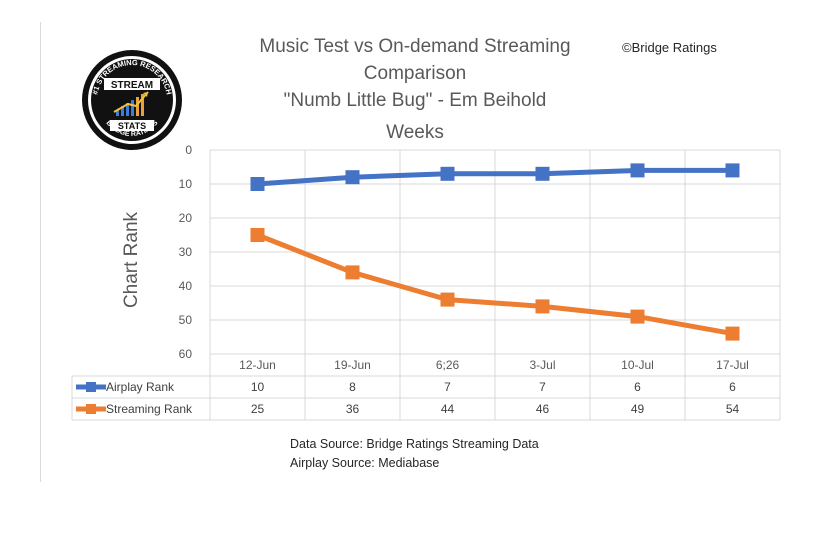  What do you see at coordinates (186, 184) in the screenshot?
I see `y-tick-label: 10` at bounding box center [186, 184].